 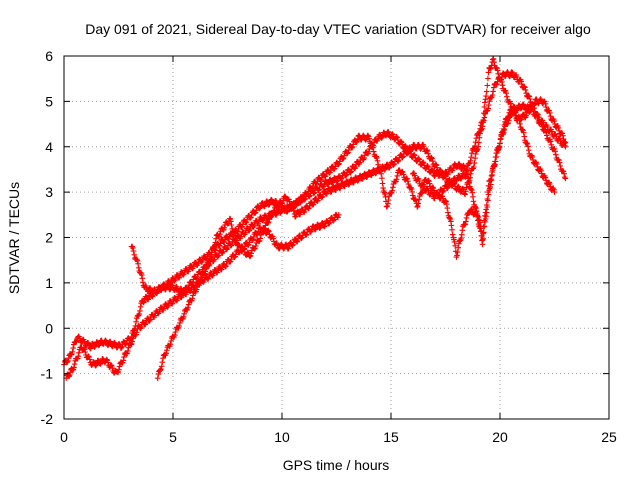 I want to click on y-tick-label: 5, so click(x=49, y=101).